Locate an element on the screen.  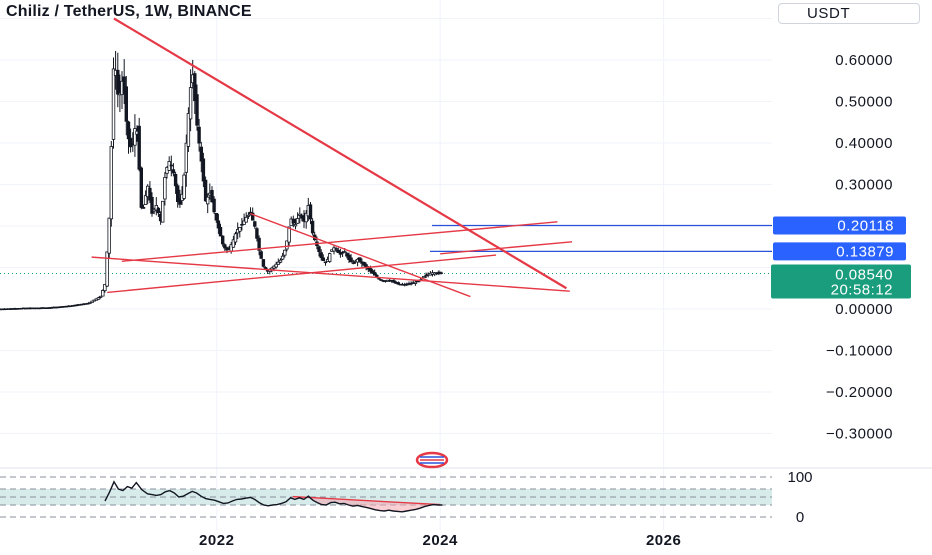
price-axis-tick-label: 0.60000 is located at coordinates (864, 60).